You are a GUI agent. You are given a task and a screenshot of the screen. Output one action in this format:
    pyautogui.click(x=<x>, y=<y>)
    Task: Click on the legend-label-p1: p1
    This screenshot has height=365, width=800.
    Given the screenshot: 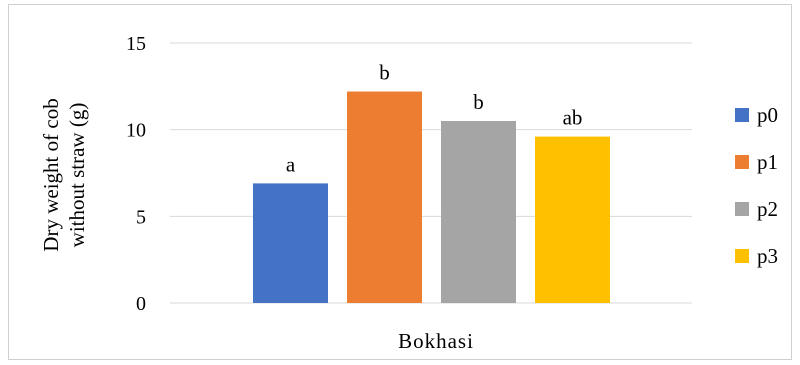 What is the action you would take?
    pyautogui.click(x=767, y=162)
    